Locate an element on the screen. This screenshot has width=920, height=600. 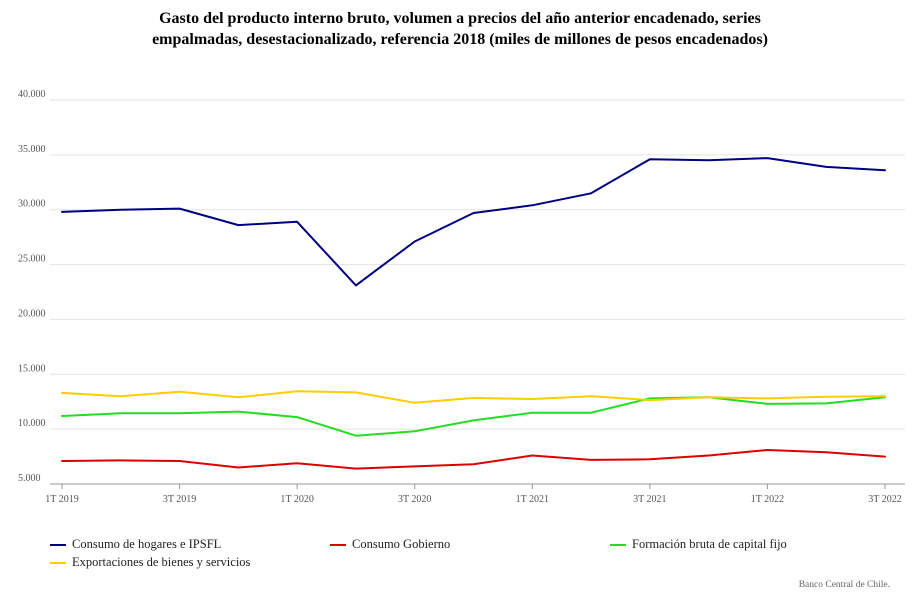
y-tick-label: 30.000 is located at coordinates (32, 204).